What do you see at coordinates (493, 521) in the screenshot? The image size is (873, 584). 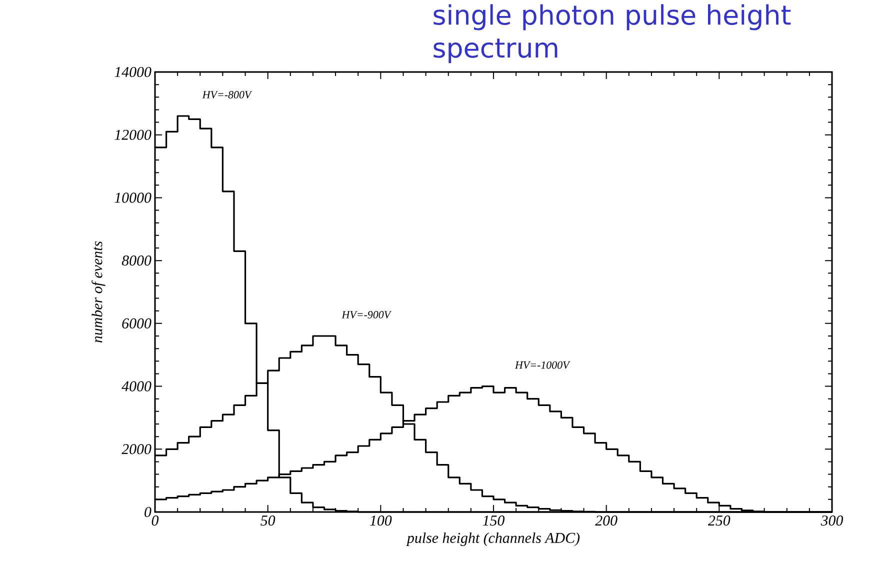 I see `x-tick-label: 150` at bounding box center [493, 521].